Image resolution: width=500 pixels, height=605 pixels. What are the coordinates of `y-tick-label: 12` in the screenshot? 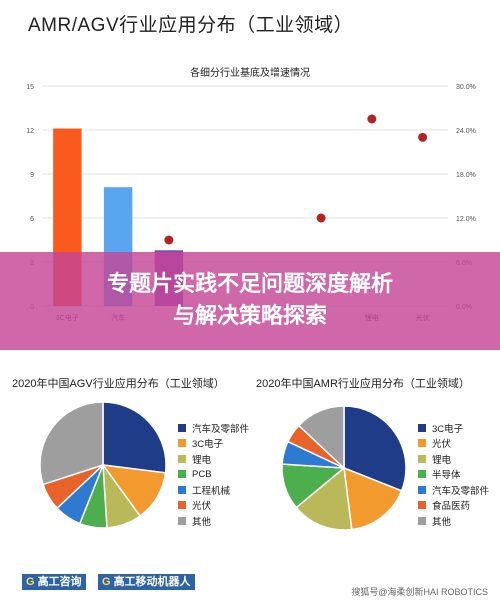 It's located at (30, 131).